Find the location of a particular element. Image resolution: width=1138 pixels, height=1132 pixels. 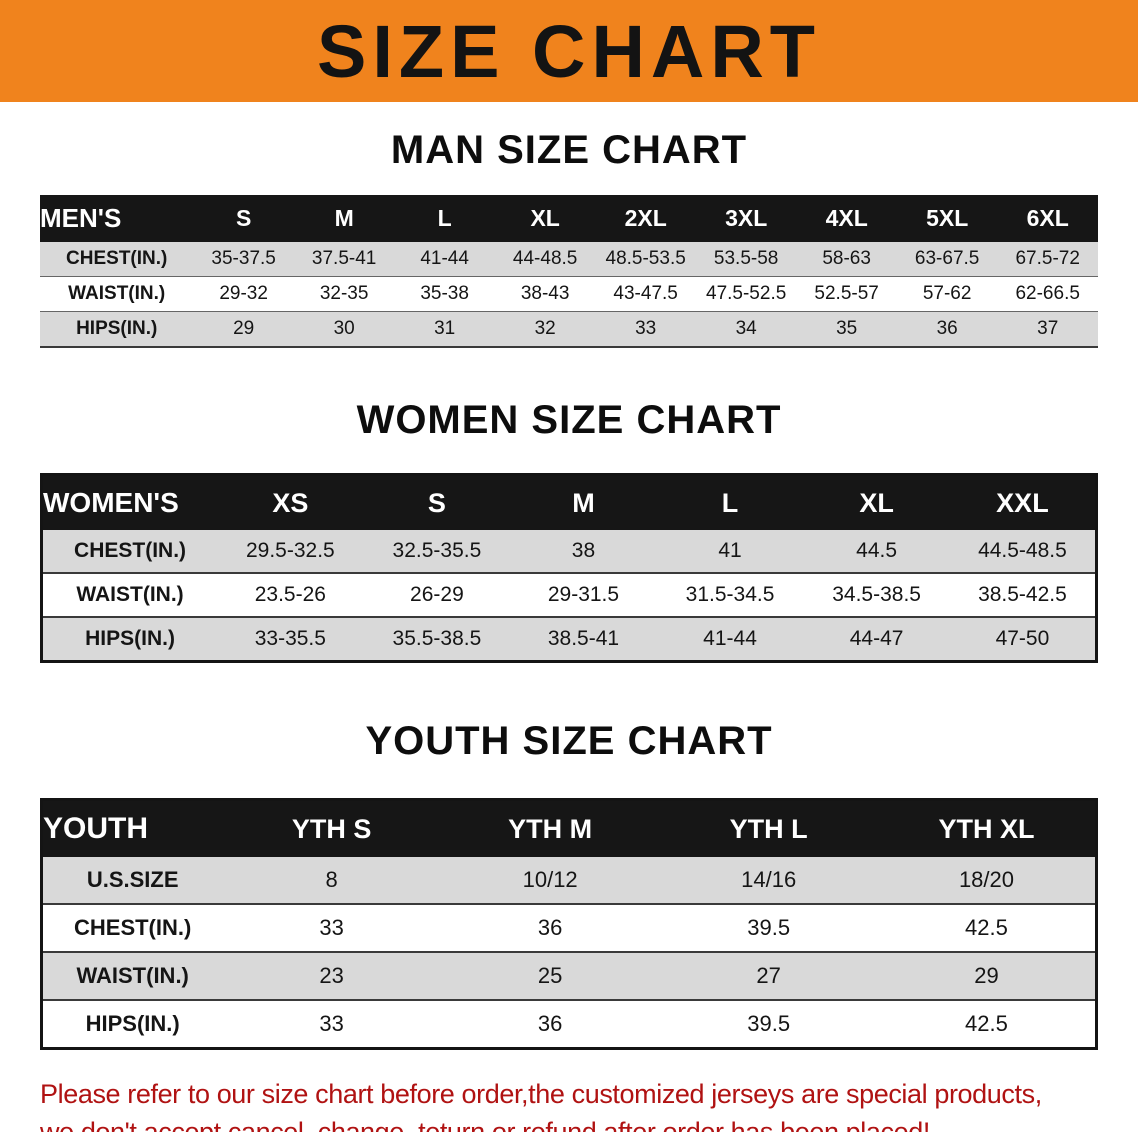

size-value: 14/16 is located at coordinates (769, 879).